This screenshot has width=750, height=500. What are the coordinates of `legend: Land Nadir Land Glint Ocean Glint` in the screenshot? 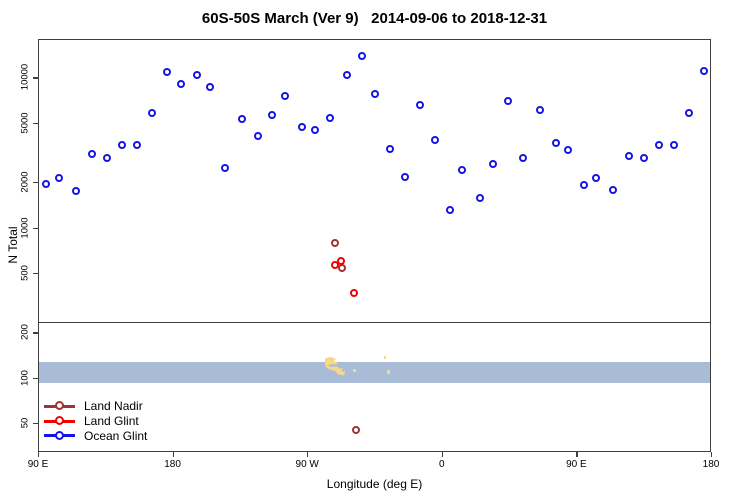 It's located at (95, 421).